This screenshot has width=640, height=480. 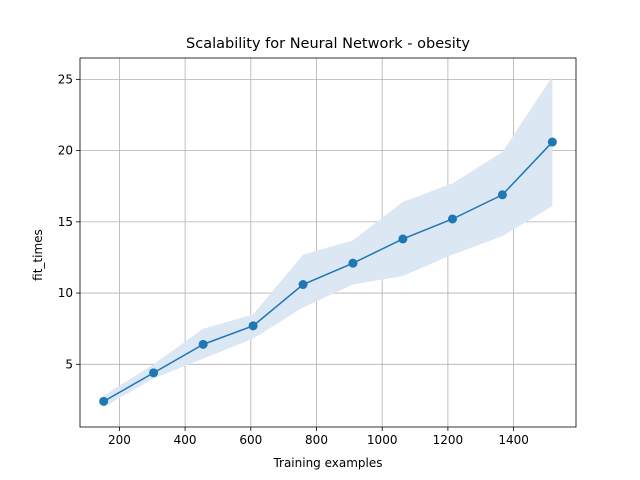 What do you see at coordinates (65, 293) in the screenshot?
I see `y-tick-label: 10` at bounding box center [65, 293].